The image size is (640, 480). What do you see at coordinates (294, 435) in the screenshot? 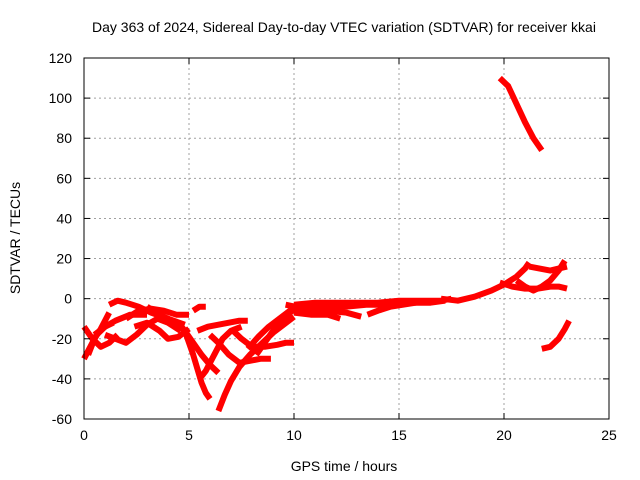
I see `x-tick-label: 10` at bounding box center [294, 435].